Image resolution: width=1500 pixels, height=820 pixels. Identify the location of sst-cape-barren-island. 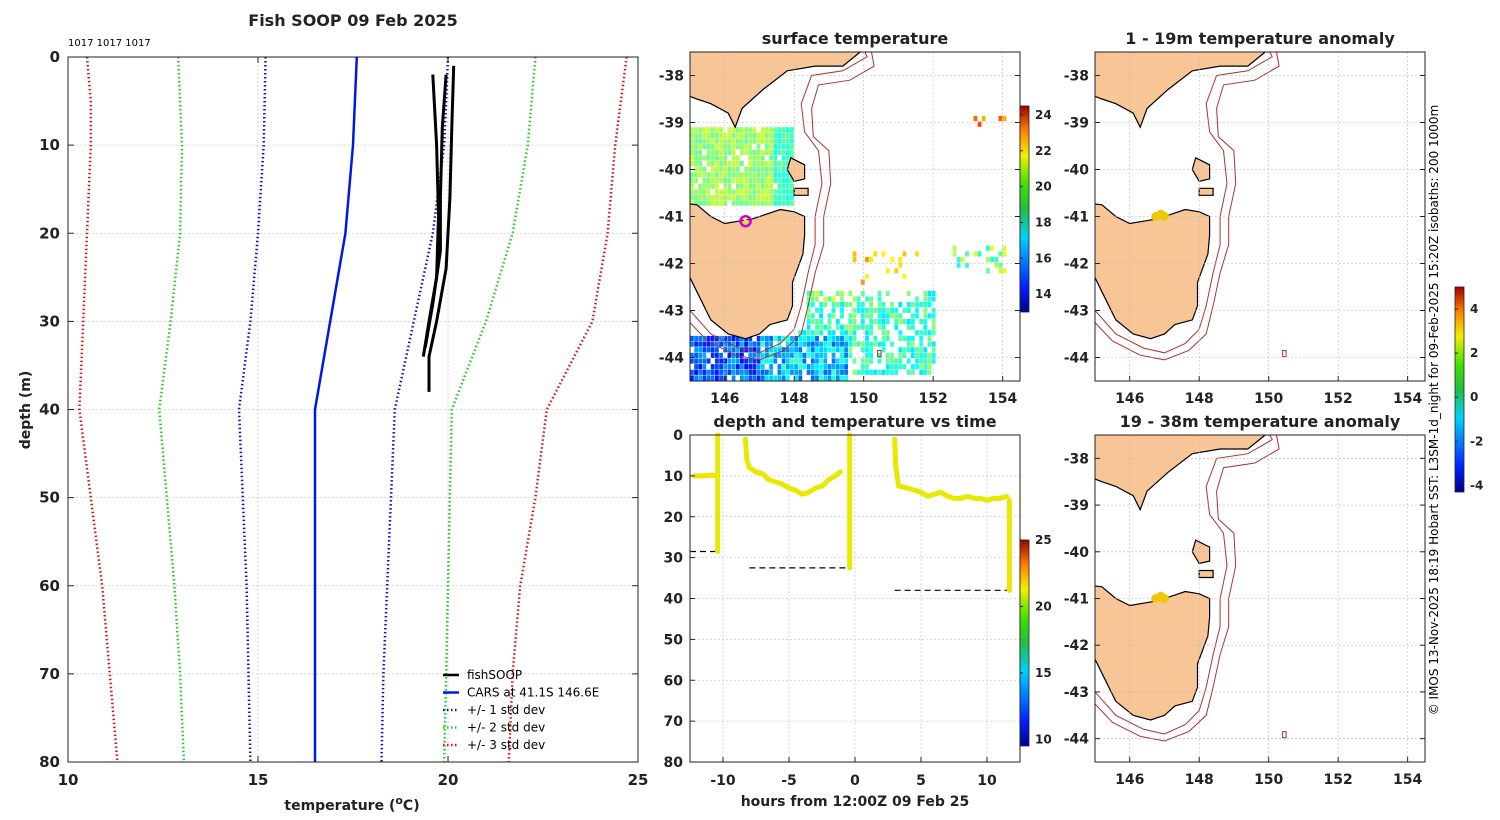
(801, 191).